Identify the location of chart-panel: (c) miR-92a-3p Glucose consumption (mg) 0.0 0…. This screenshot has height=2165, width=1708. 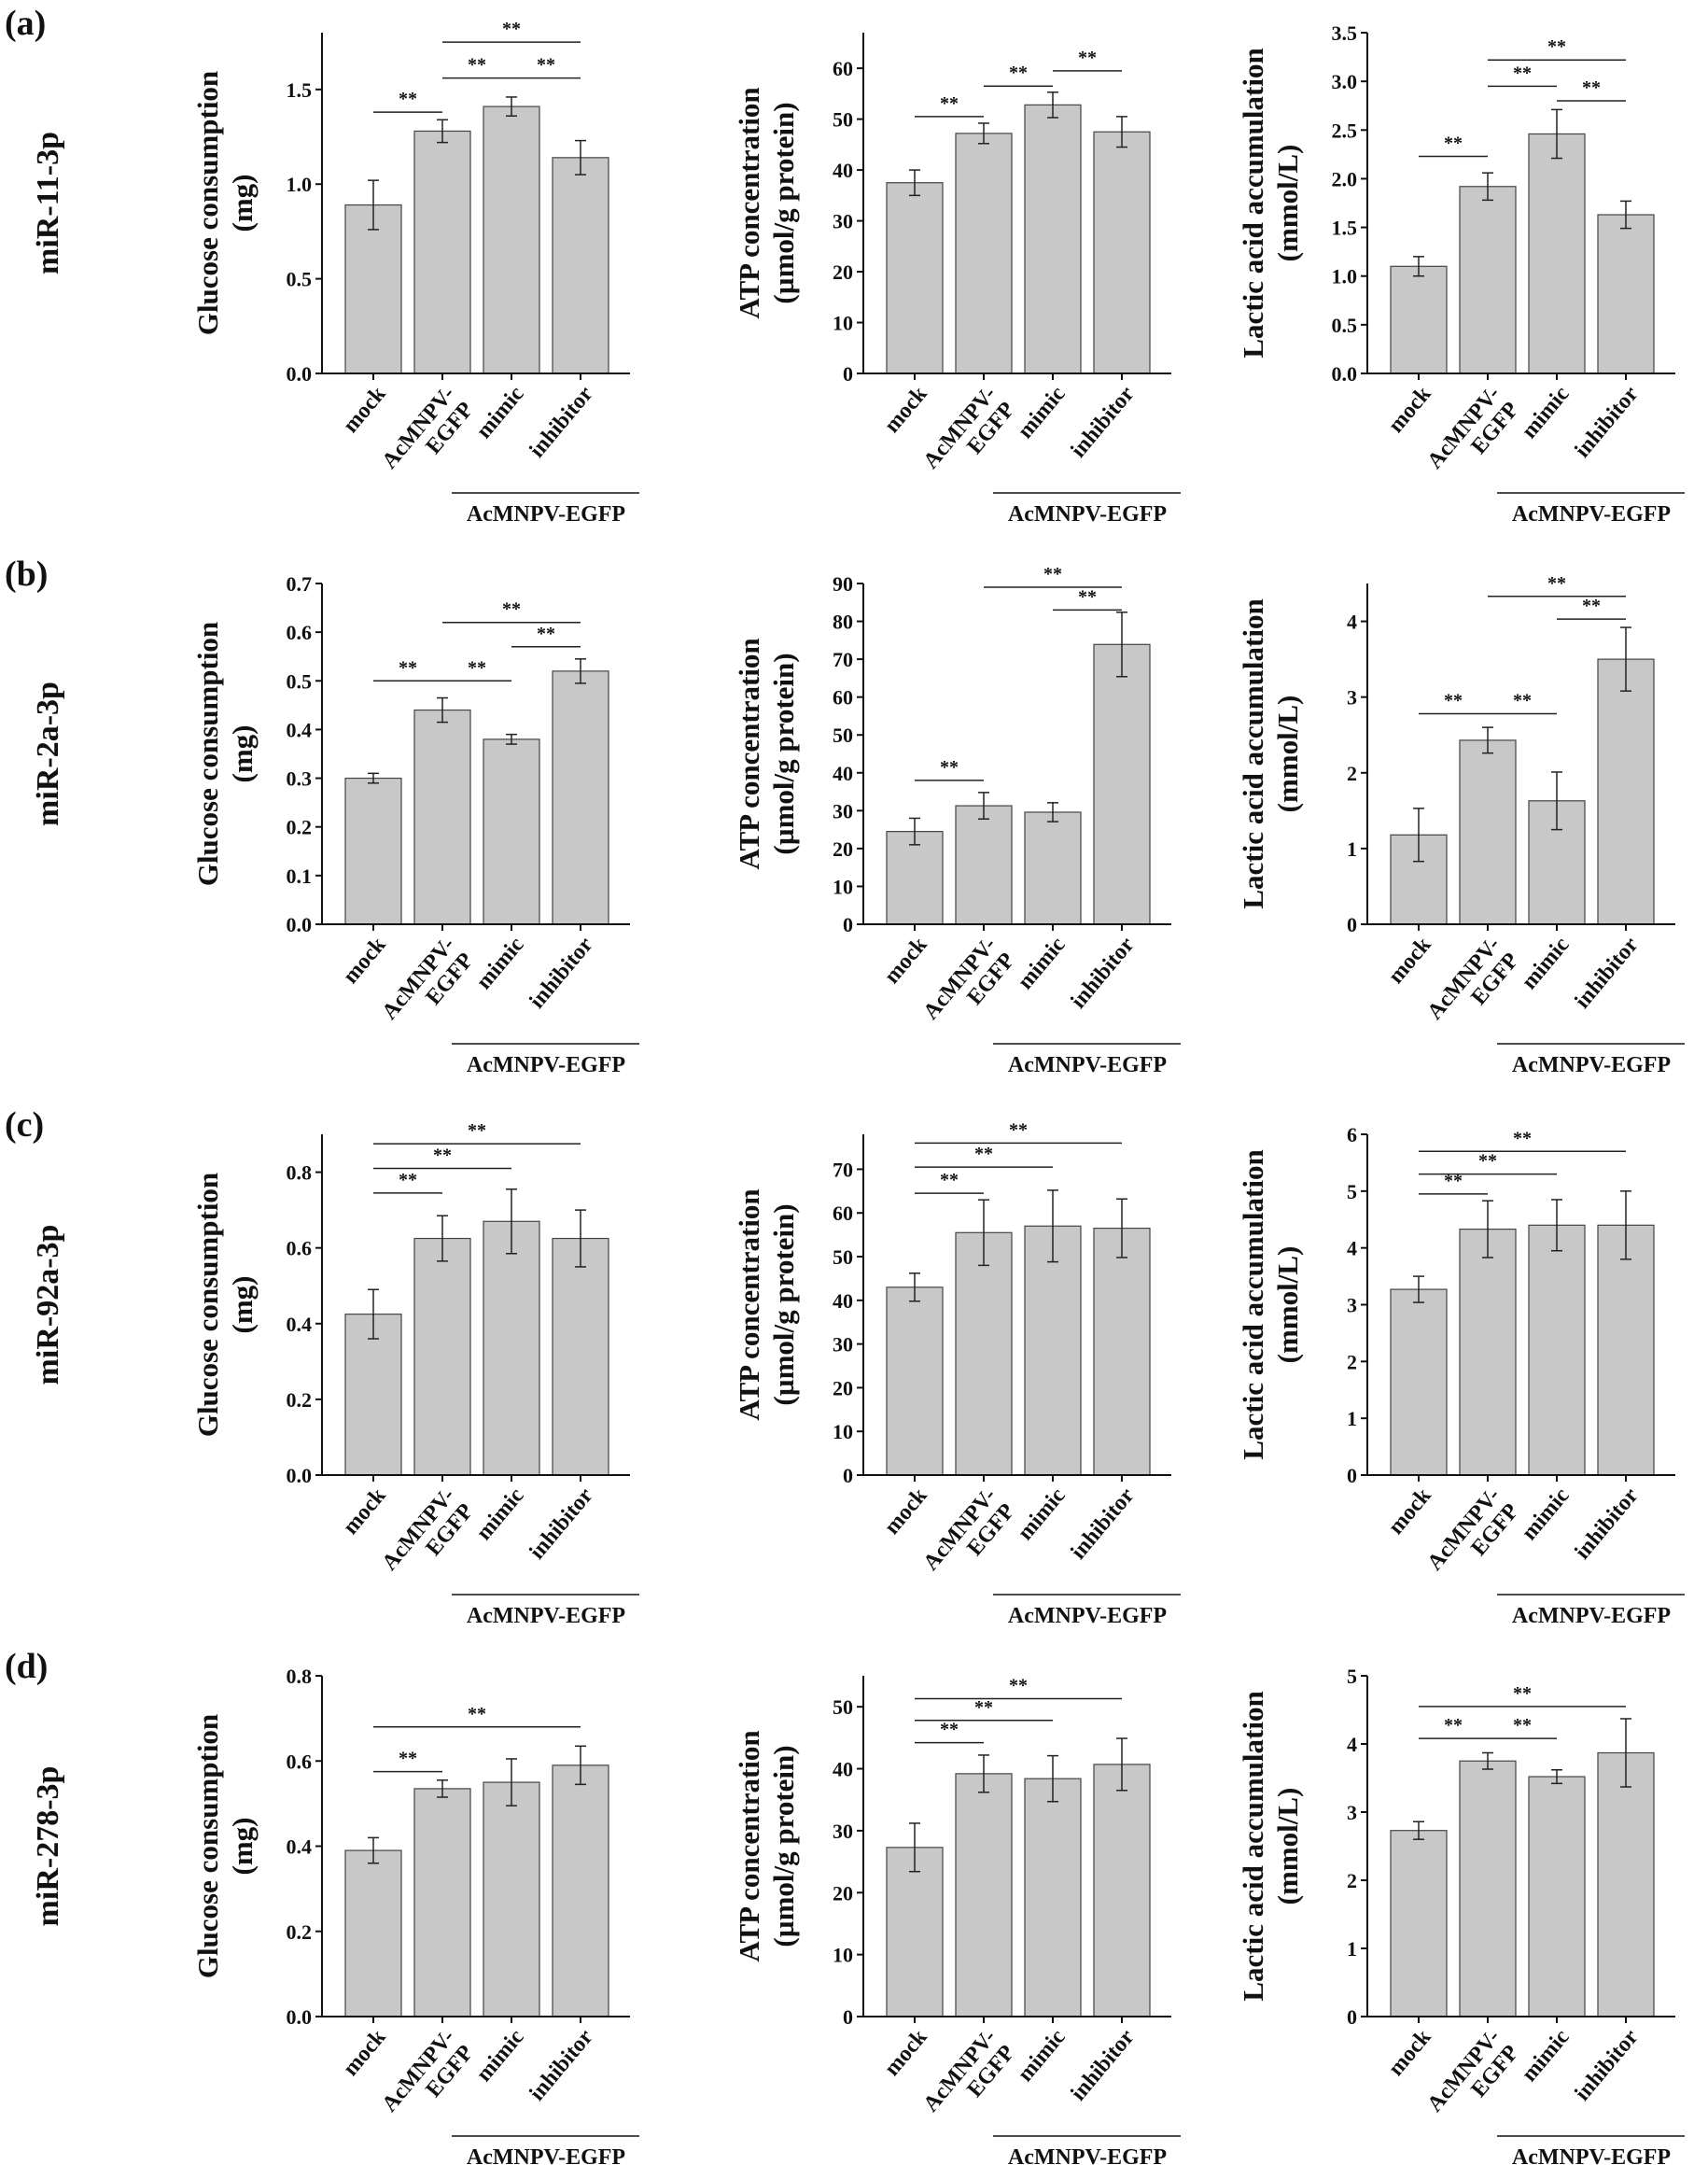
(322, 1367).